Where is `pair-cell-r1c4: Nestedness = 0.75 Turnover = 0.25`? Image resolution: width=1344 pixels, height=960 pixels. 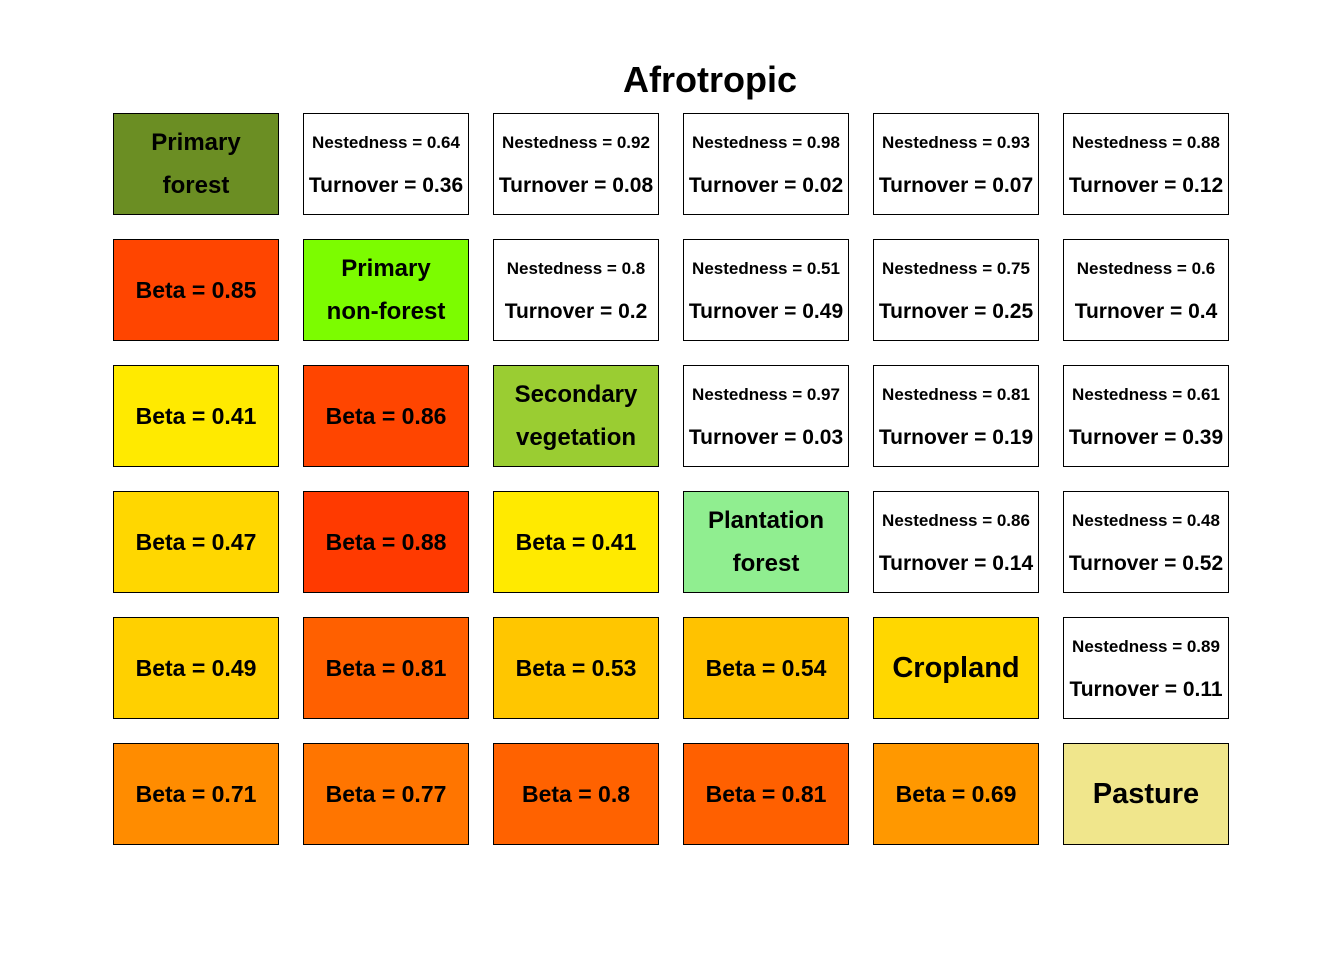 pair-cell-r1c4: Nestedness = 0.75 Turnover = 0.25 is located at coordinates (956, 290).